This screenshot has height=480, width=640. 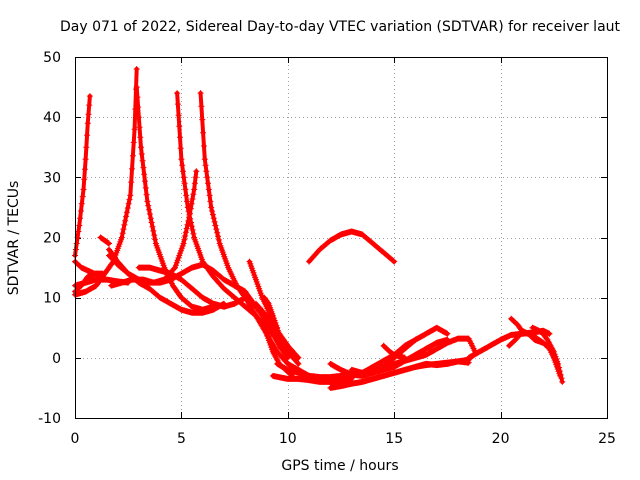 I want to click on x-axis-title: GPS time / hours, so click(x=339, y=466).